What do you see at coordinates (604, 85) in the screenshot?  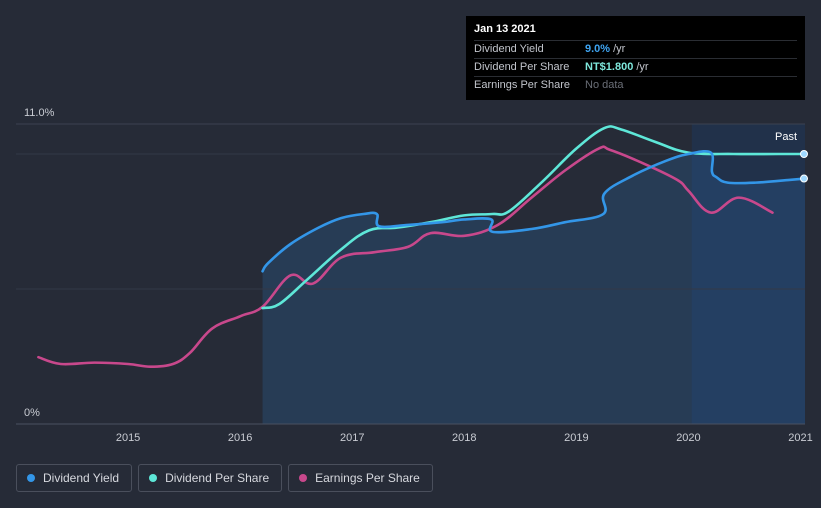 I see `tooltip-value: No data` at bounding box center [604, 85].